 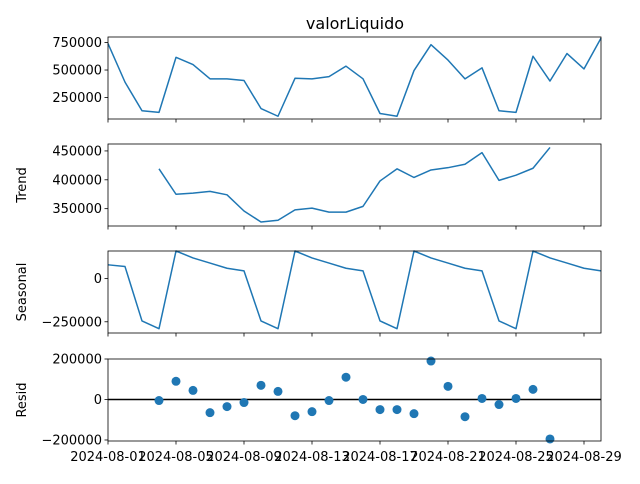 I want to click on x-tick-label: 2024-08-01, so click(x=108, y=457).